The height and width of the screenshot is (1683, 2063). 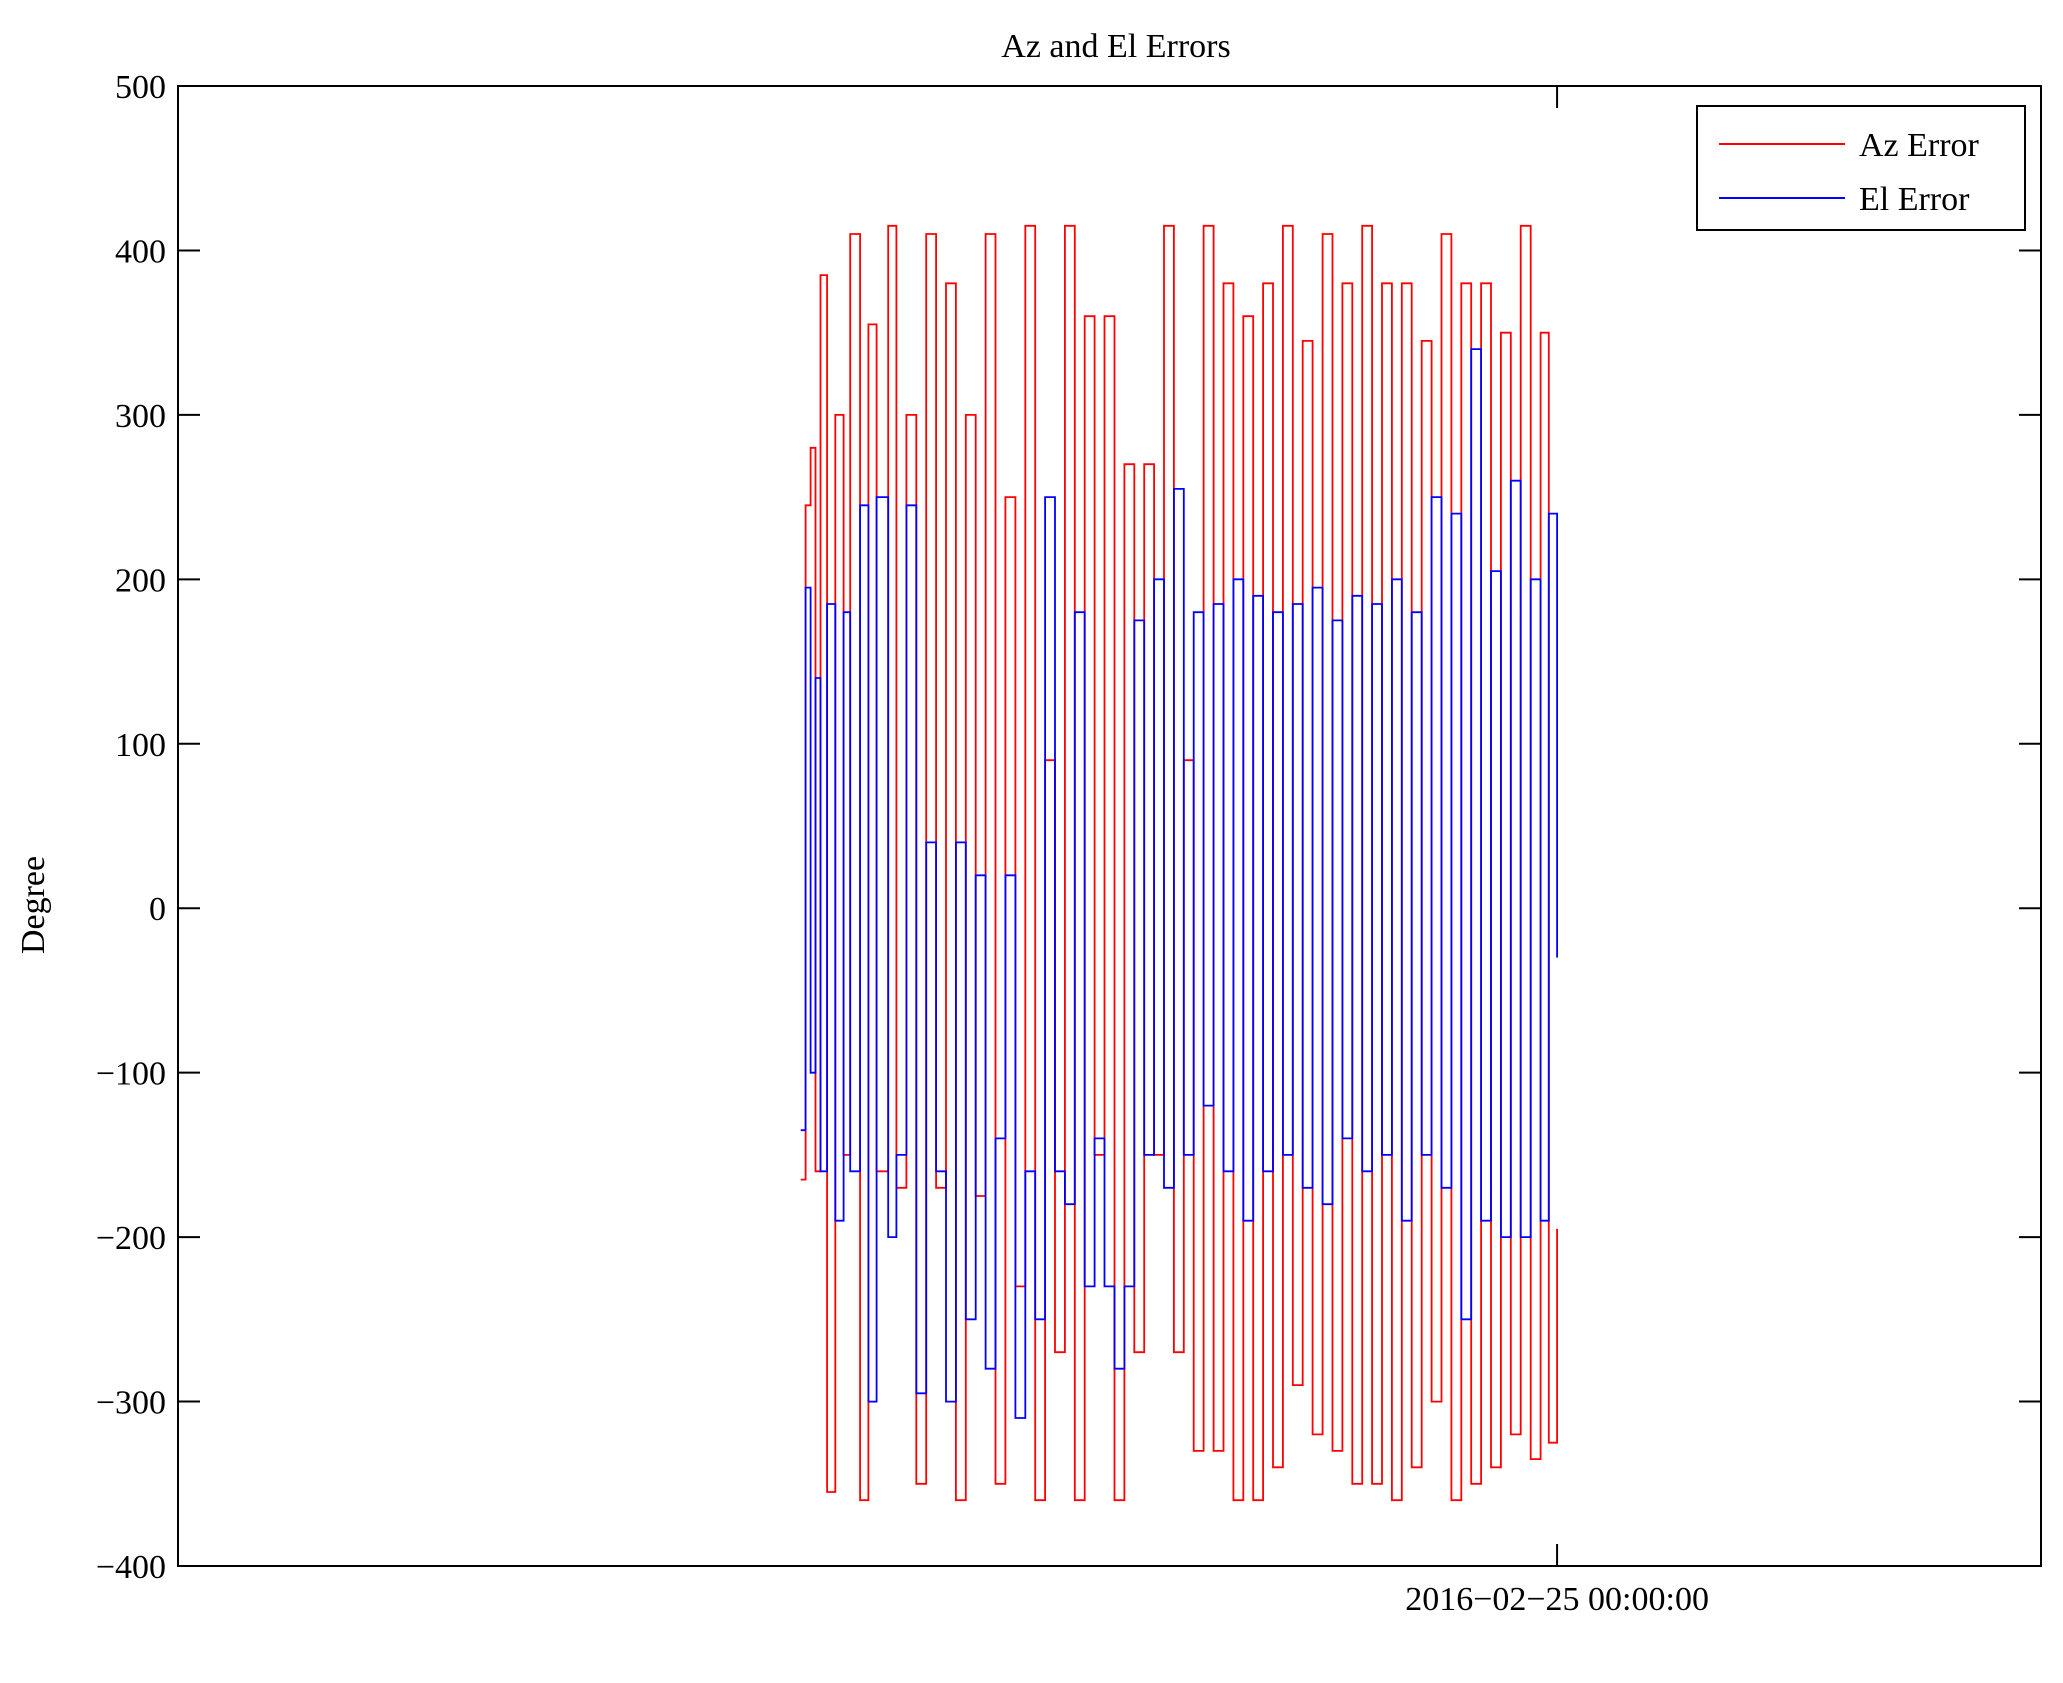 What do you see at coordinates (1115, 46) in the screenshot?
I see `chart-title: Az and El Errors` at bounding box center [1115, 46].